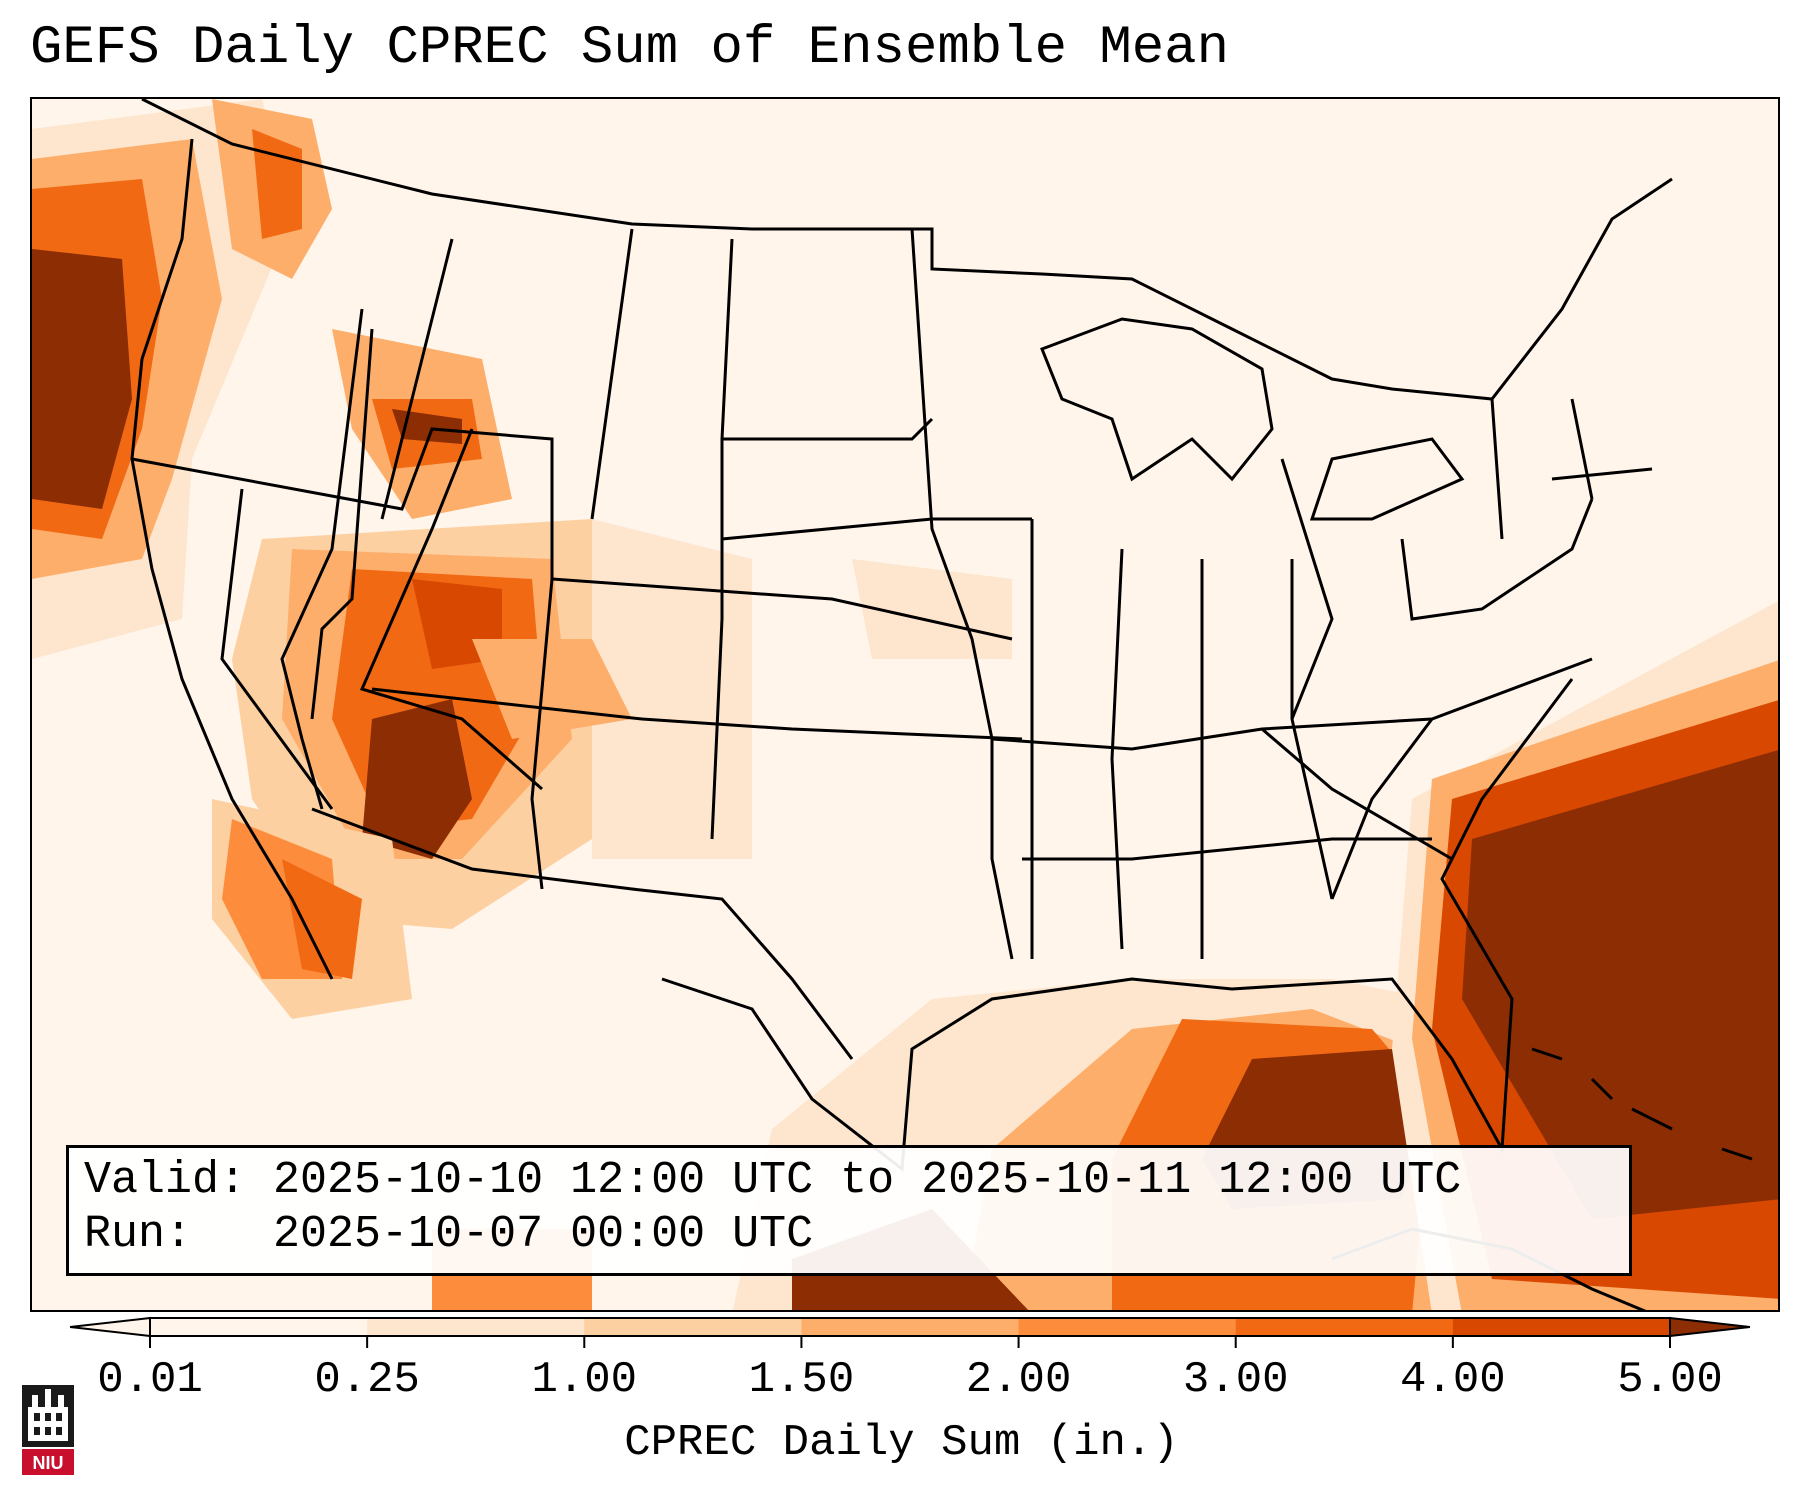  Describe the element at coordinates (138, 1234) in the screenshot. I see `run-label: Run:` at that location.